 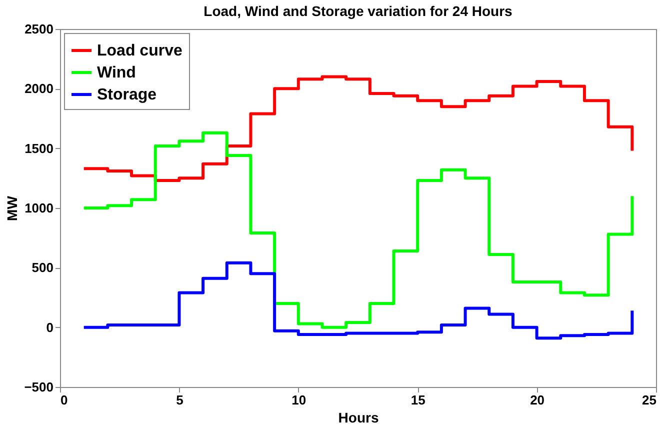 I want to click on y-tick-label: 2000, so click(x=39, y=88).